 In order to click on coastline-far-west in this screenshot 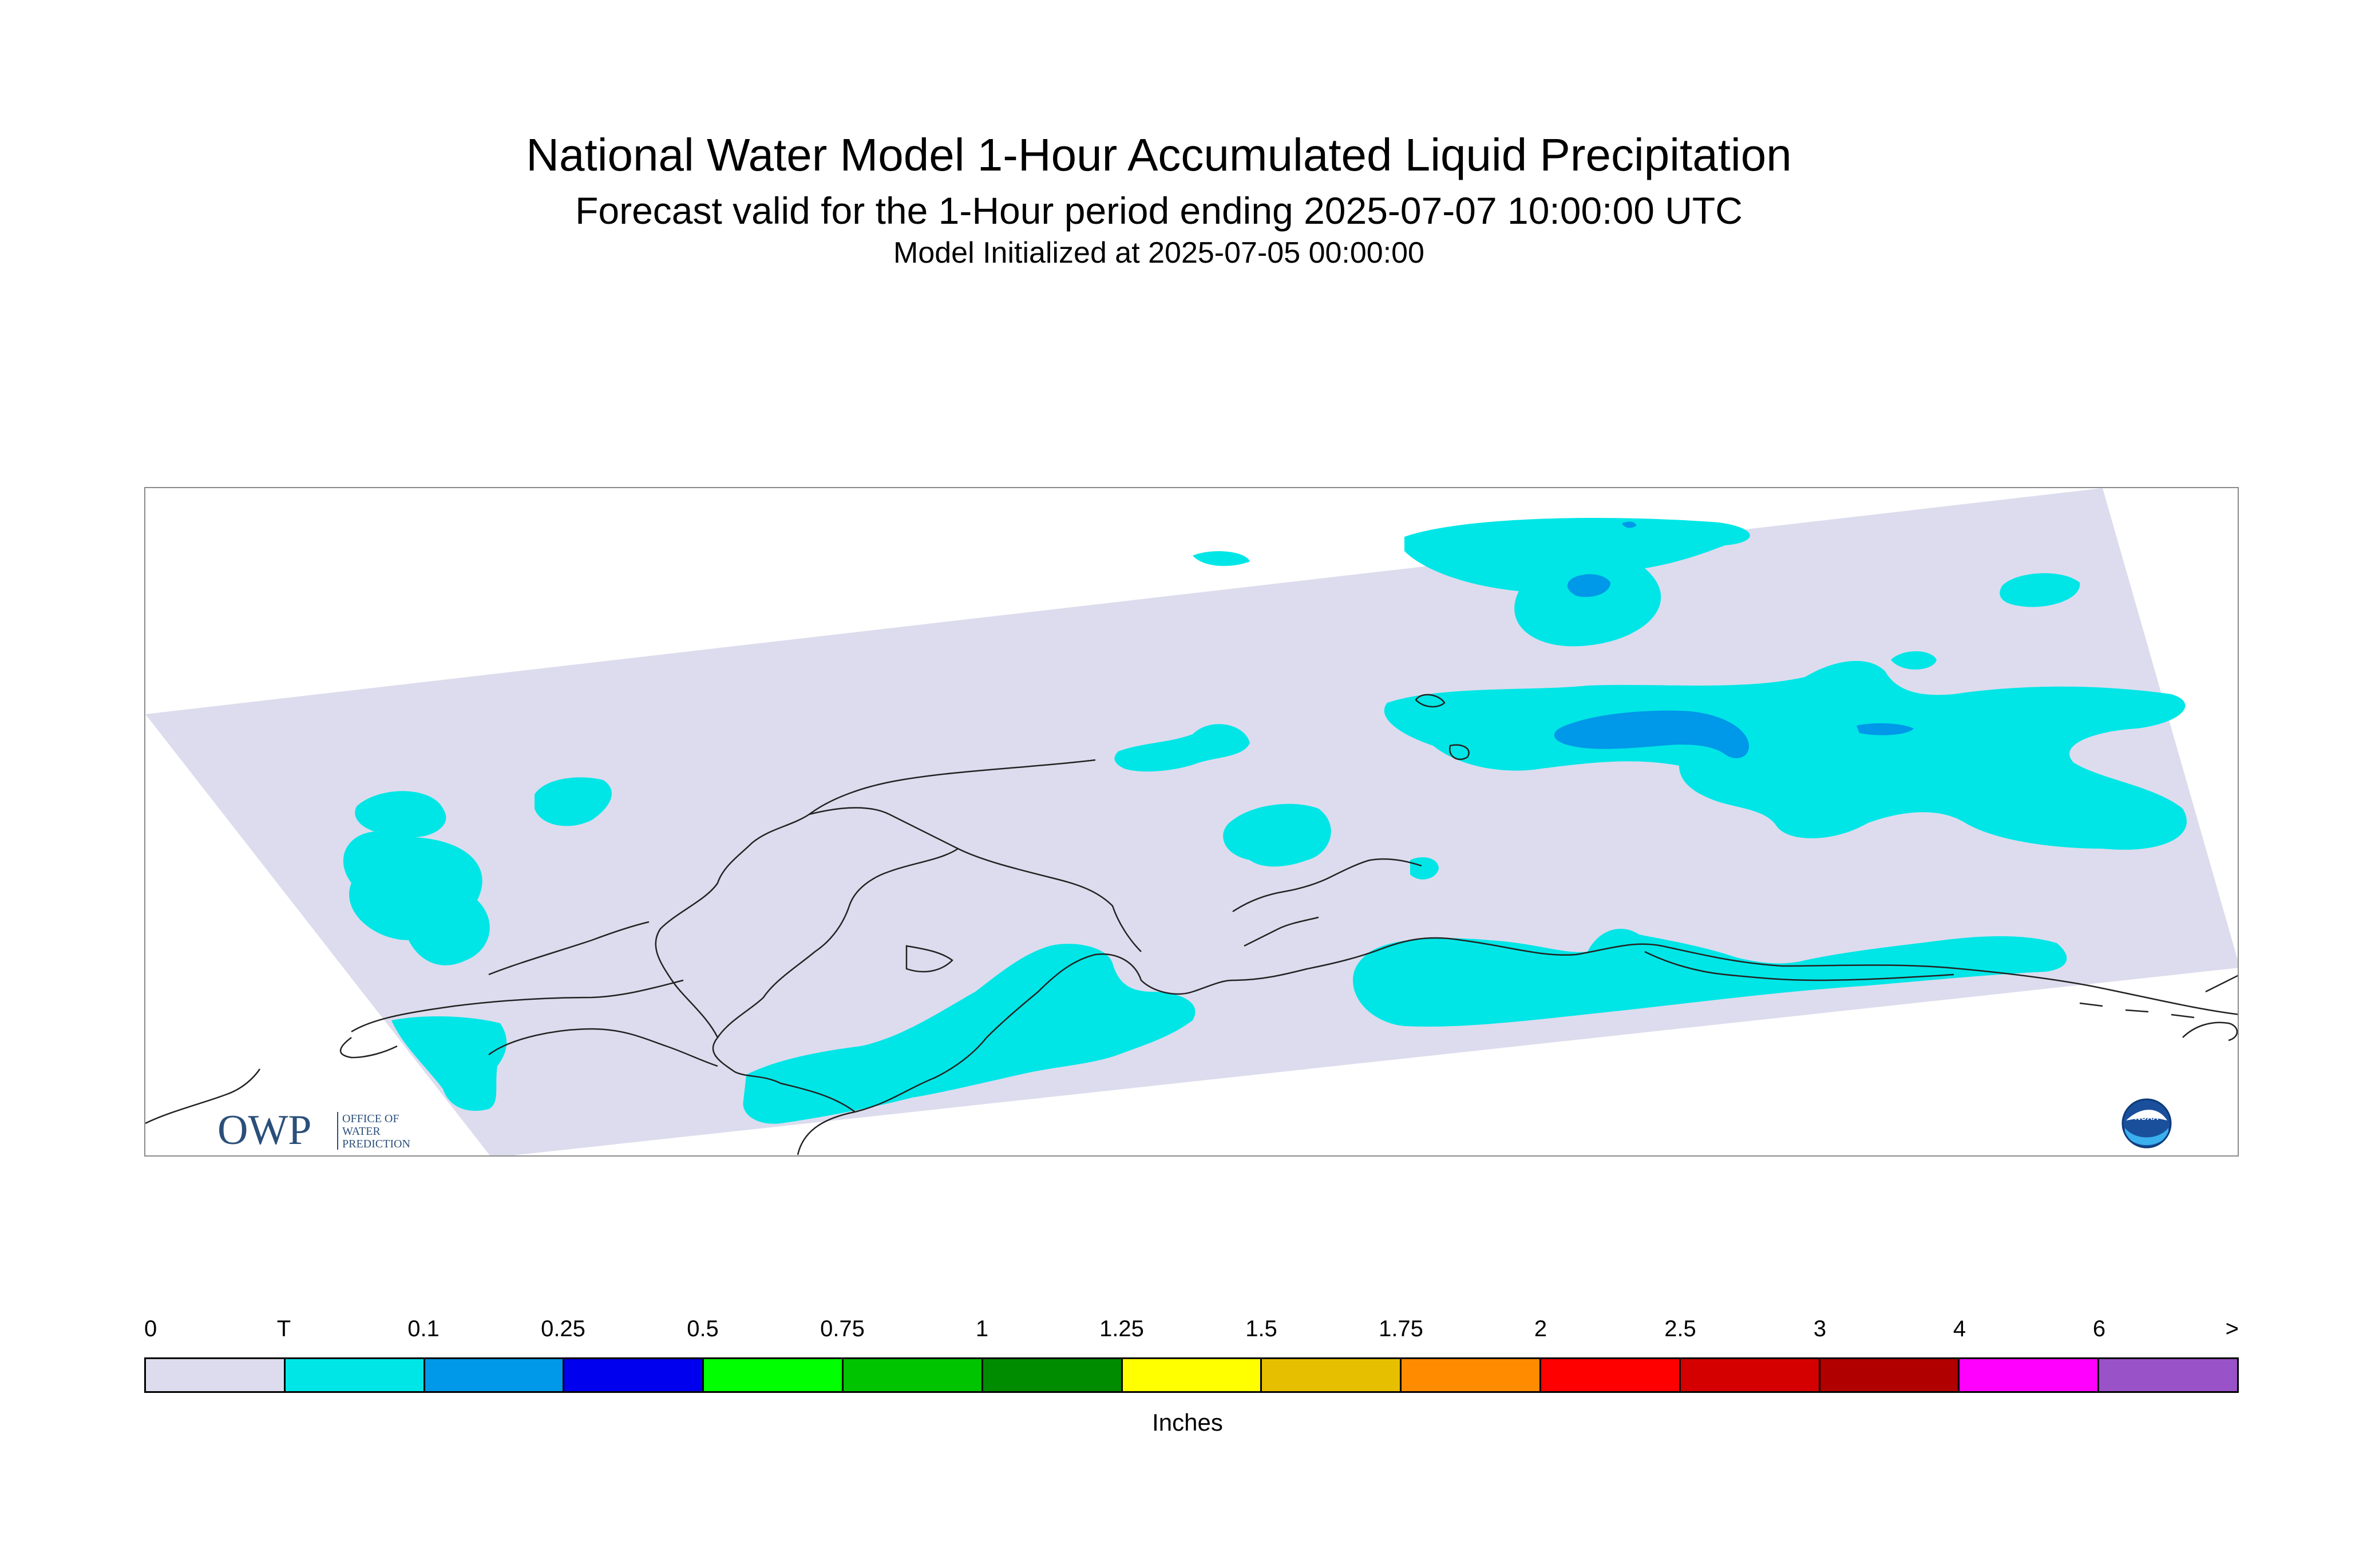, I will do `click(203, 1096)`.